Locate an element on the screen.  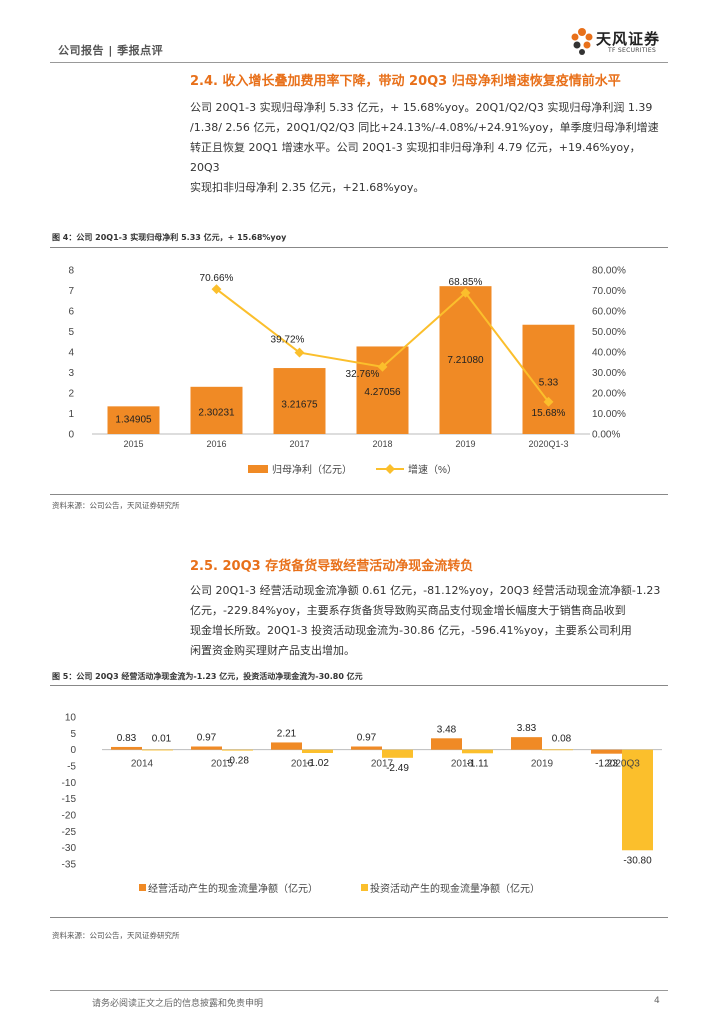
y-tick-label: 8 is located at coordinates (71, 271).